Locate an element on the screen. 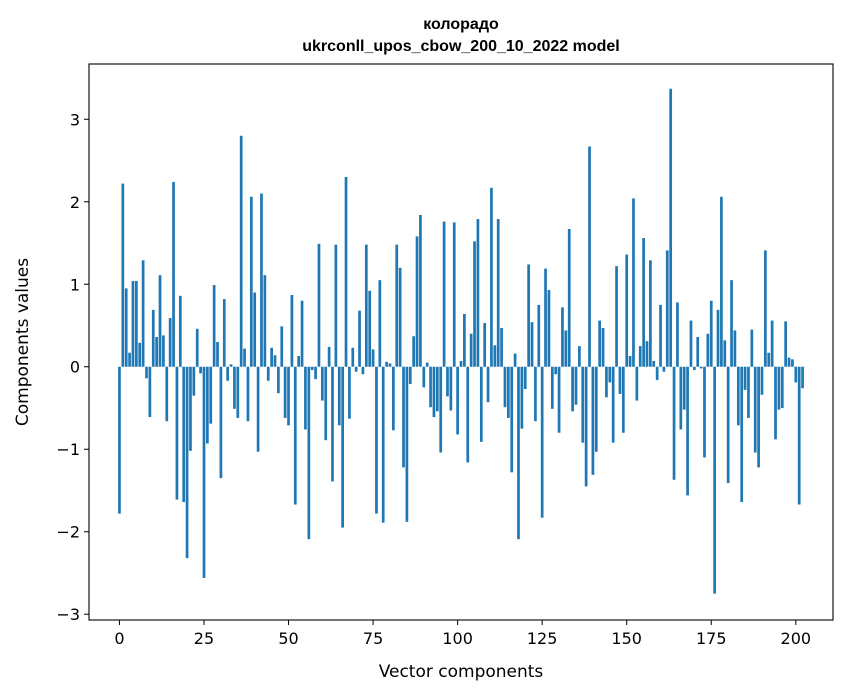 Image resolution: width=847 pixels, height=696 pixels. x-tick-label: 50 is located at coordinates (288, 638).